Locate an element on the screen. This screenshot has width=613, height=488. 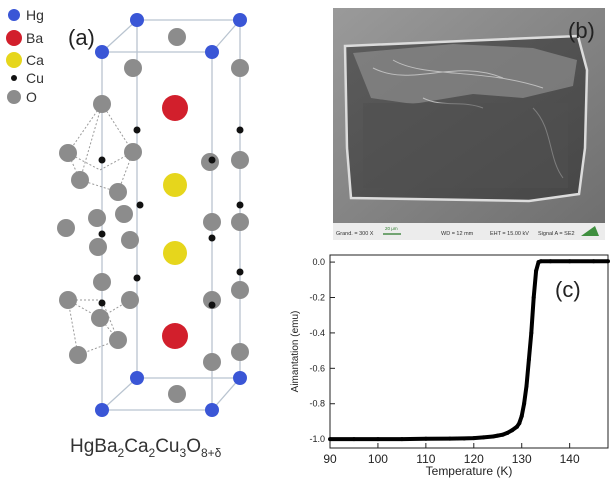
legend-cu-swatch is located at coordinates (14, 78).